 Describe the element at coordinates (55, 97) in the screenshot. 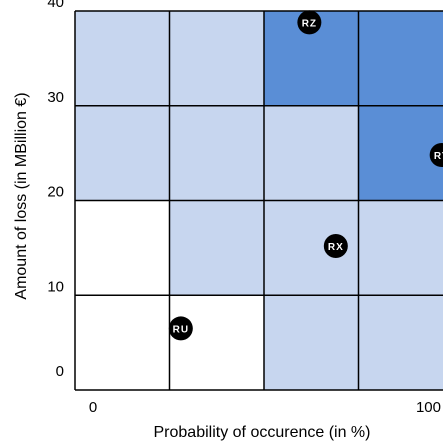

I see `y-tick-label: 30` at that location.